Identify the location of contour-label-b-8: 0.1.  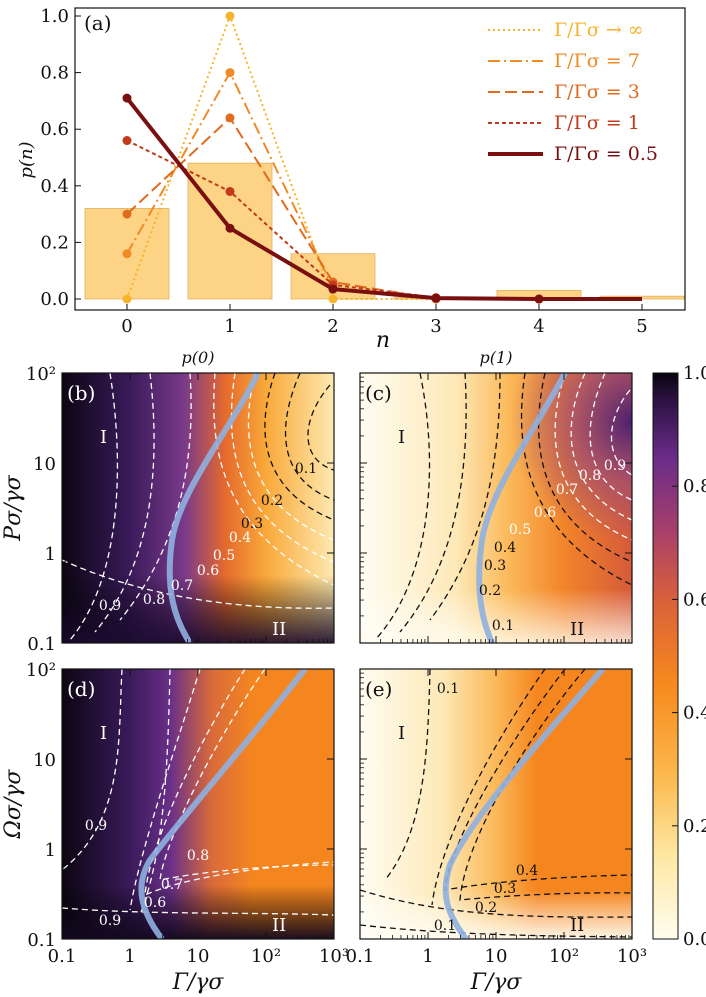
(306, 469).